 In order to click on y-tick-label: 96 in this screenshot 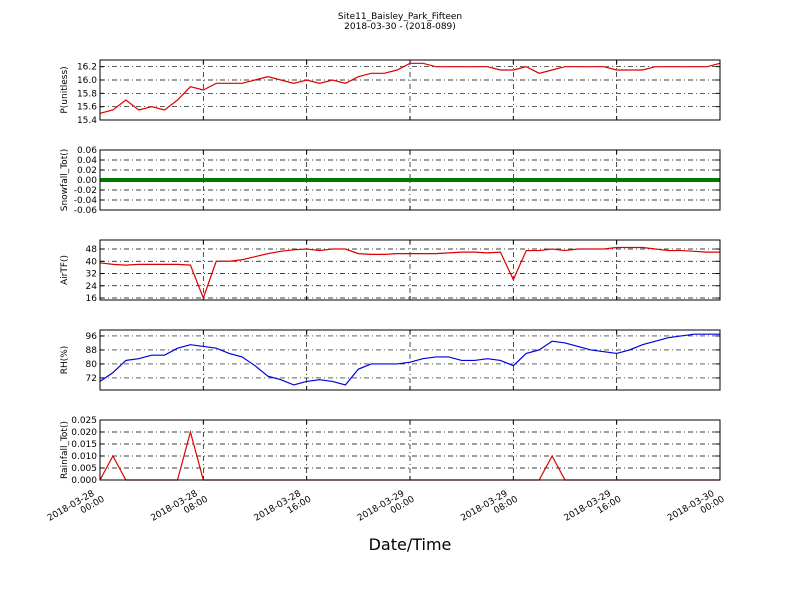, I will do `click(92, 337)`.